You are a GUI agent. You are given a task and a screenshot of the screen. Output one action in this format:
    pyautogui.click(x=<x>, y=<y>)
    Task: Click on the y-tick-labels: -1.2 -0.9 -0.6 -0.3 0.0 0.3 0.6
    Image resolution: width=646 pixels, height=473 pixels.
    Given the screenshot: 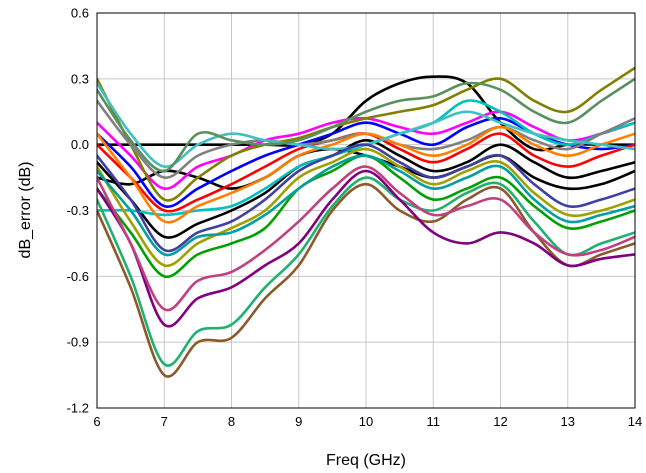 What is the action you would take?
    pyautogui.click(x=78, y=211)
    